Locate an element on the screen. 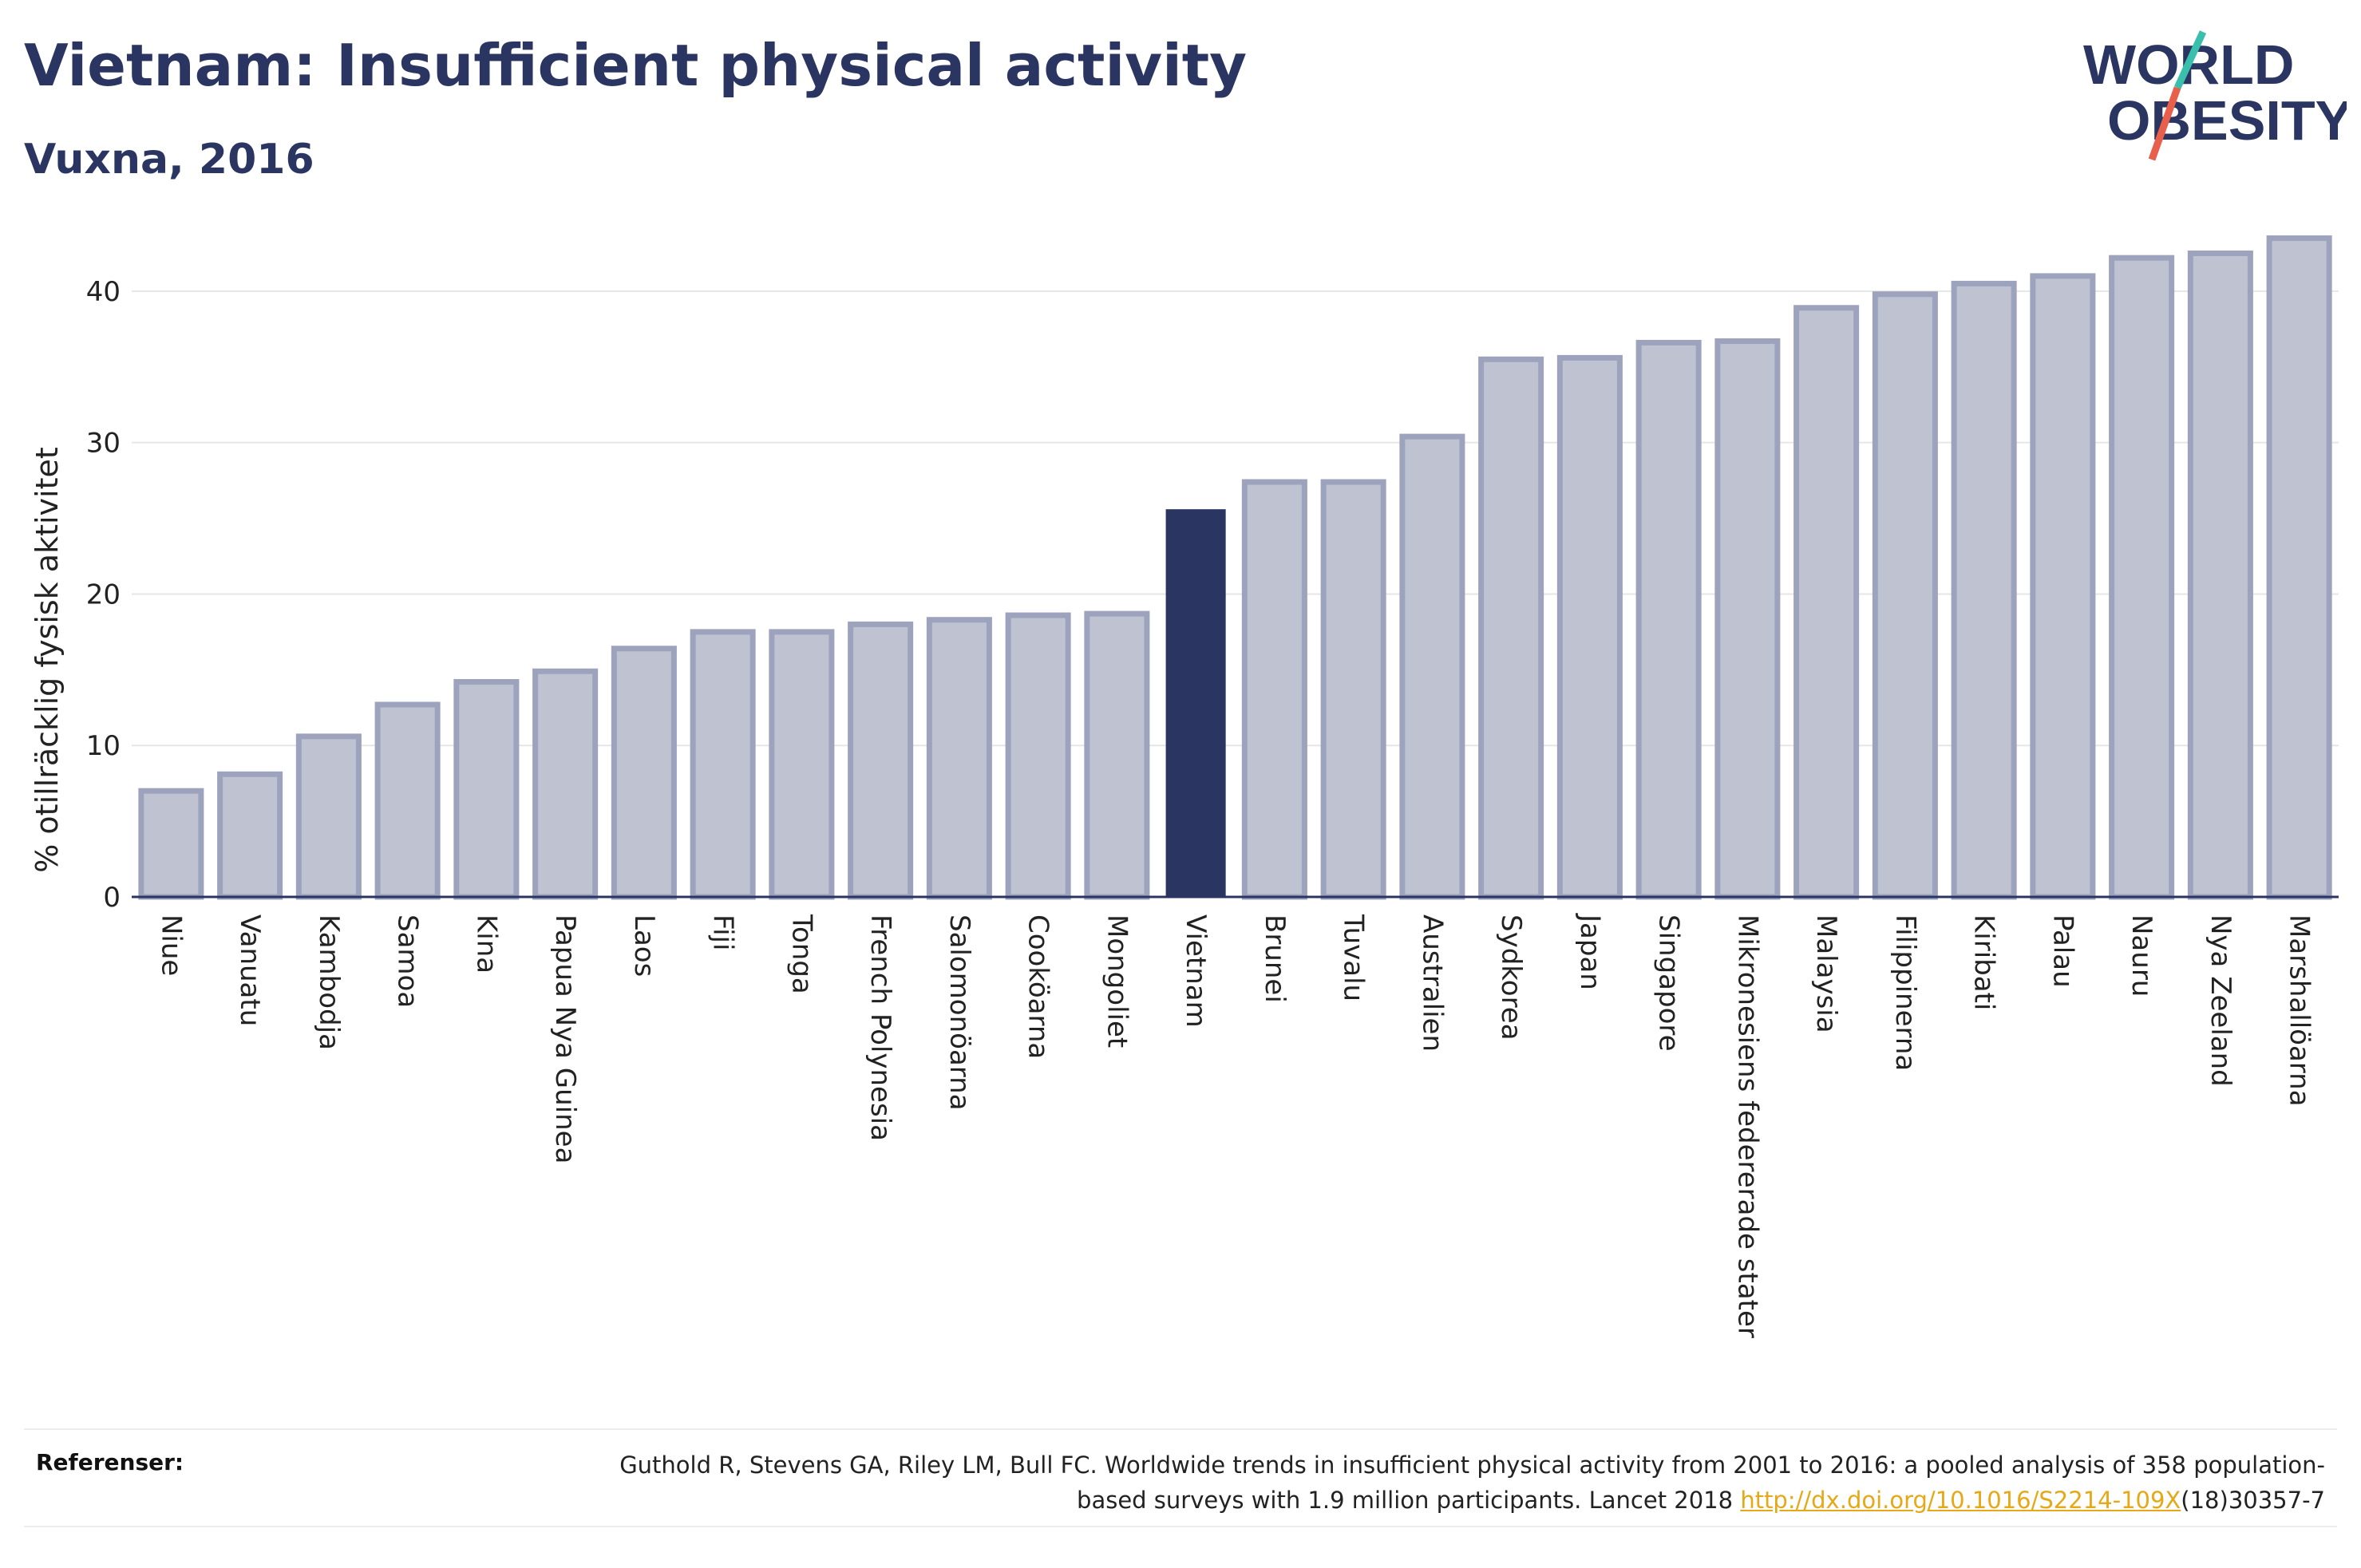  references-top-rule is located at coordinates (1180, 1429).